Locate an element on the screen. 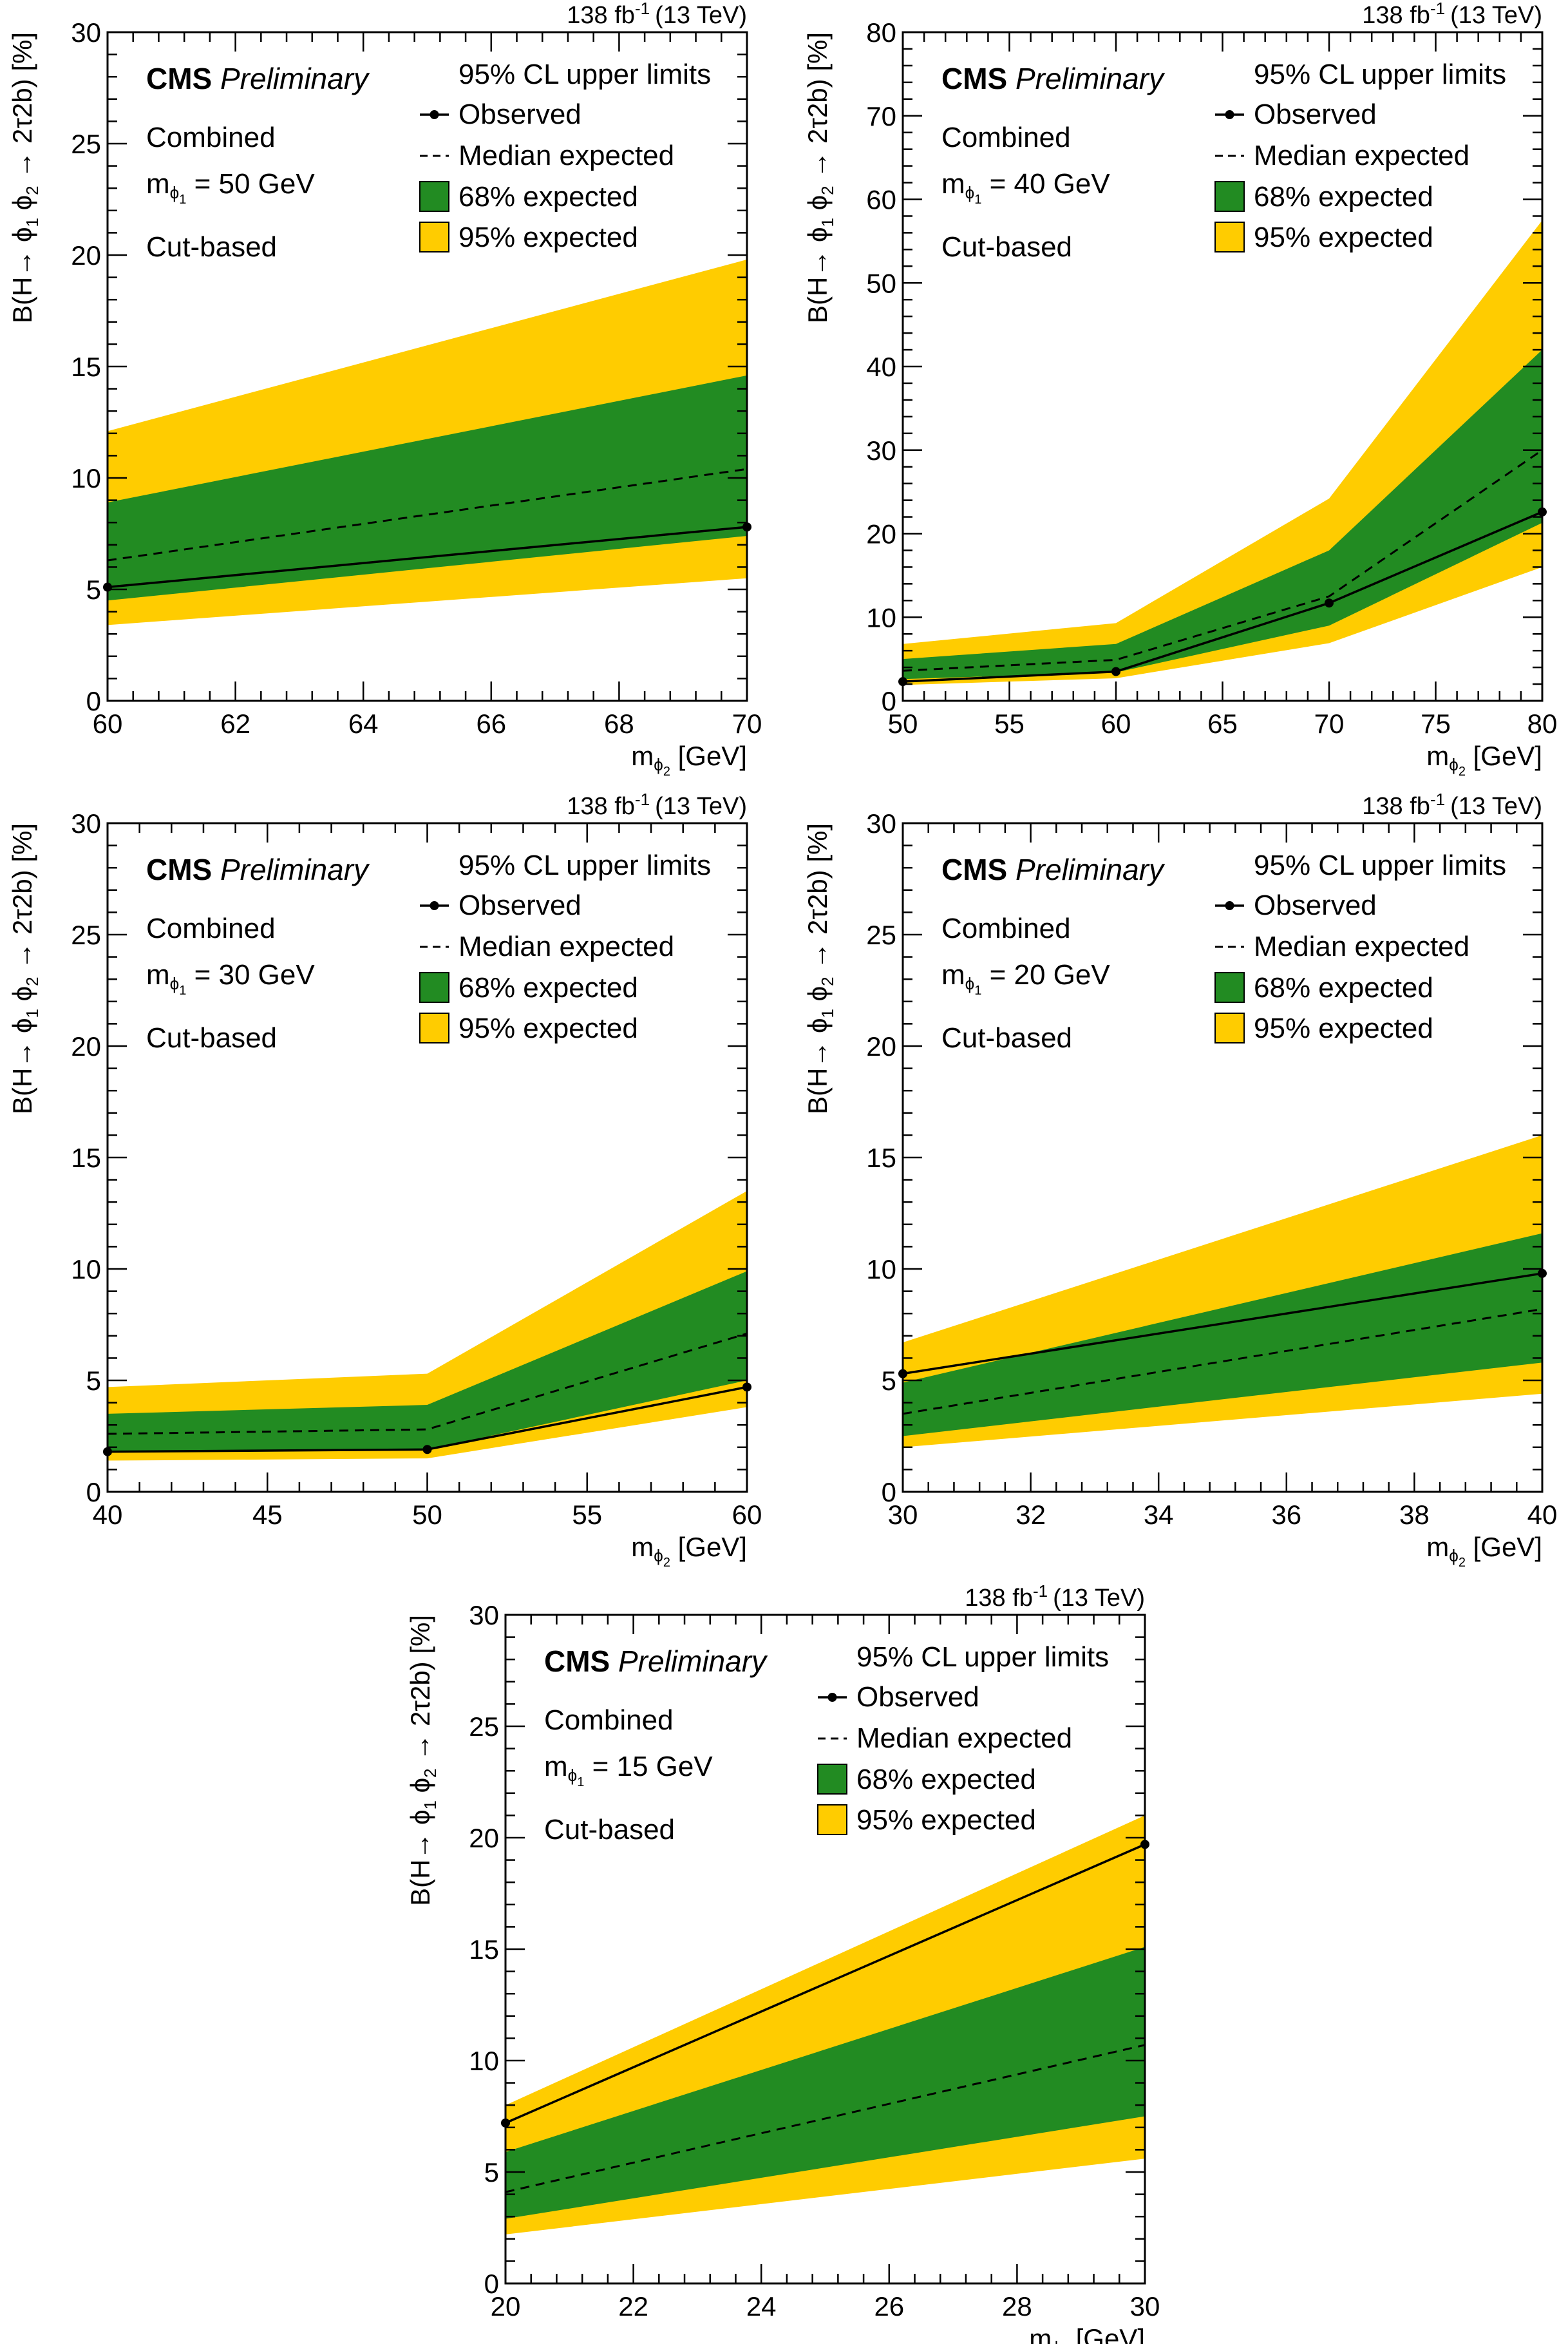 This screenshot has height=2344, width=1568. mass-phi1-label: mϕ1 = 50 GeV is located at coordinates (230, 187).